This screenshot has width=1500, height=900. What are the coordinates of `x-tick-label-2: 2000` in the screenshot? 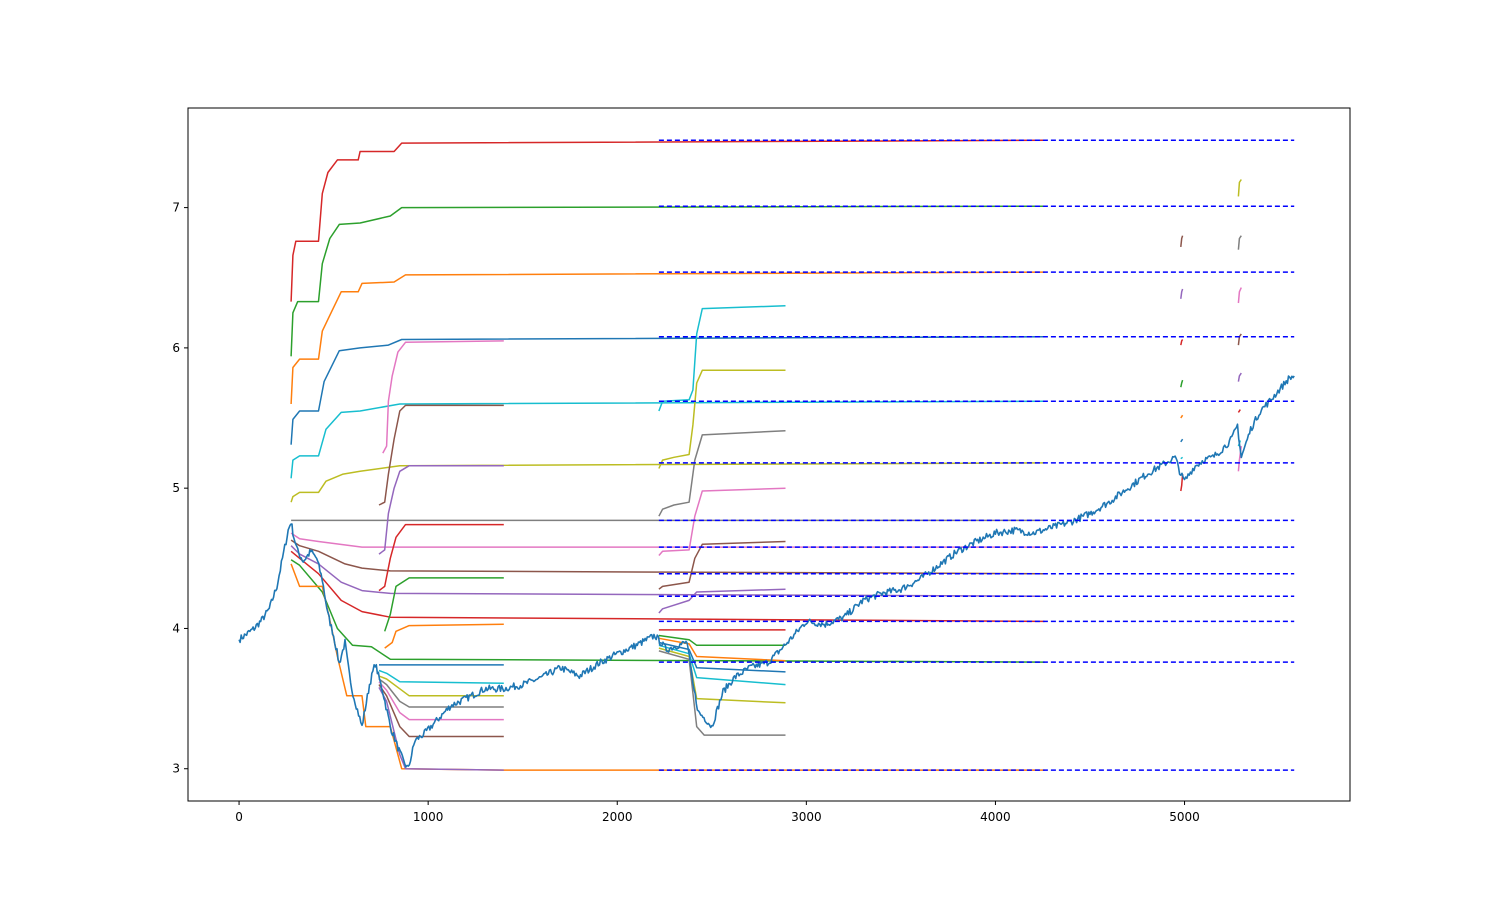 It's located at (617, 817).